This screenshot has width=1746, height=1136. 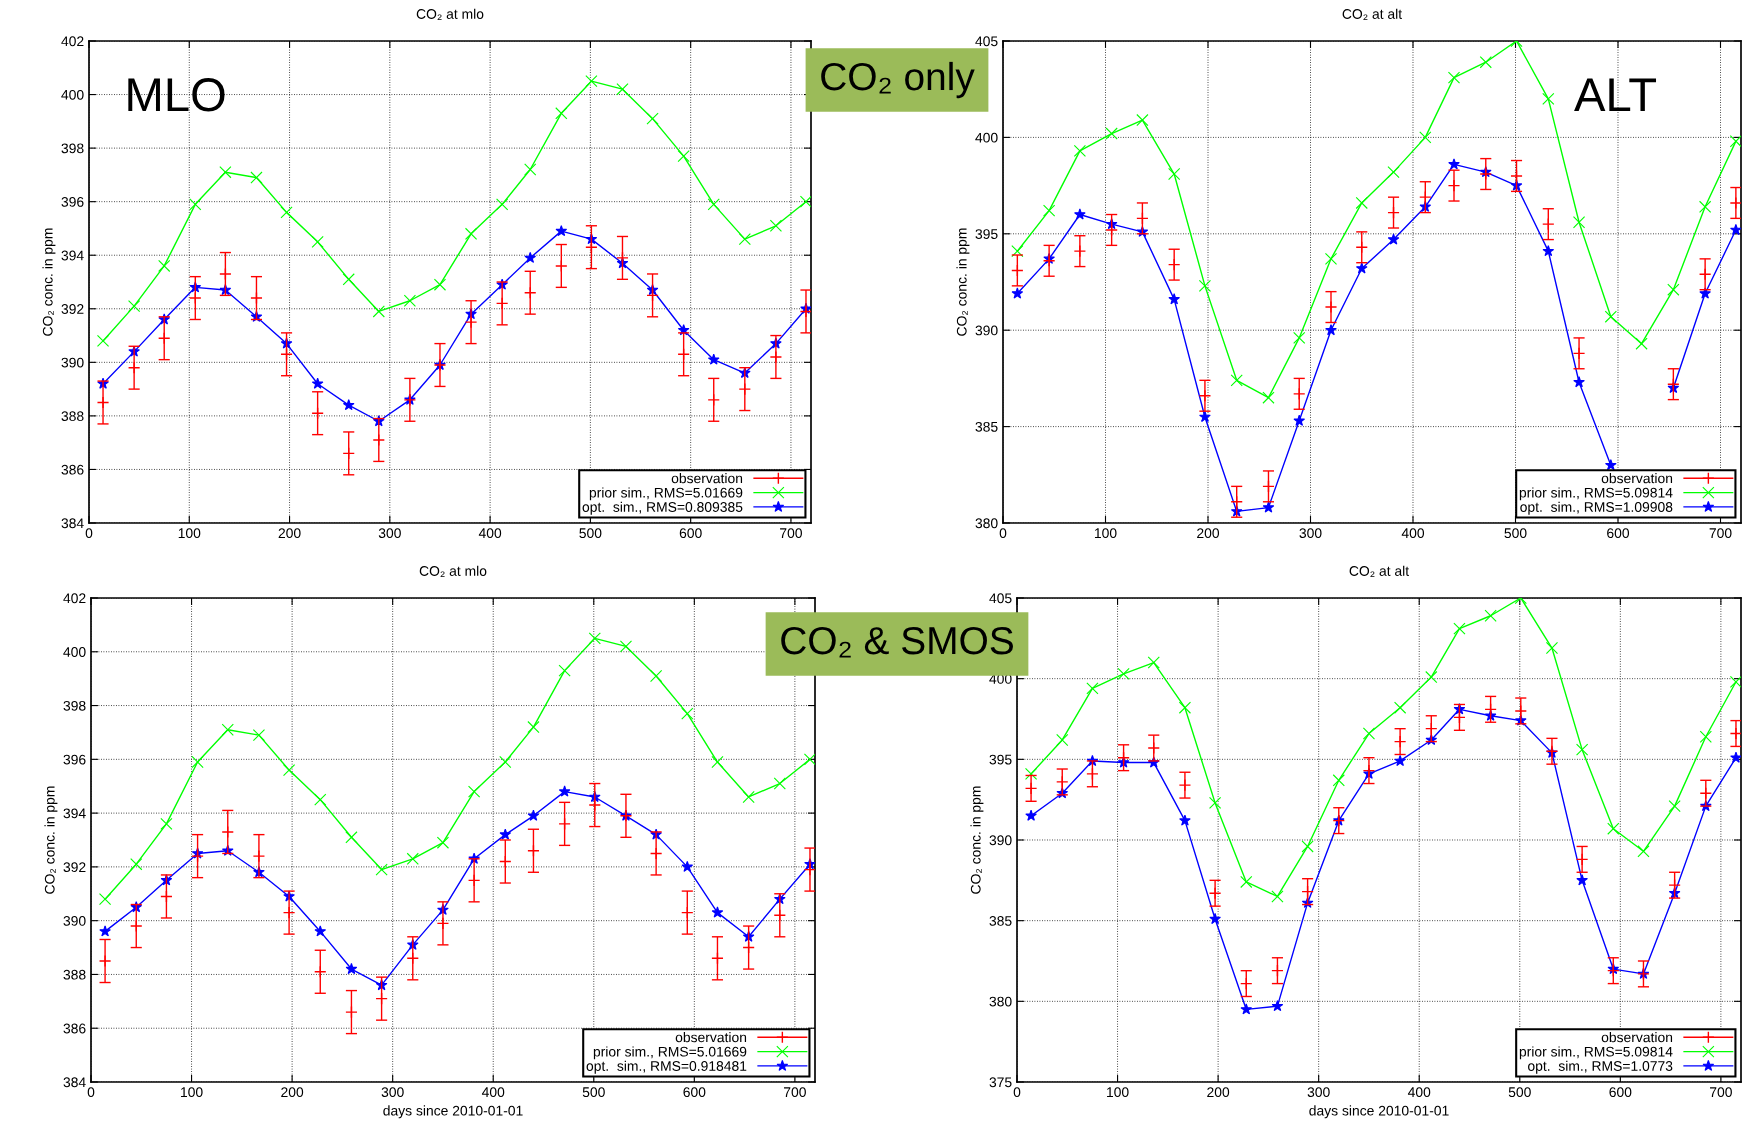 I want to click on annotation: ALT, so click(x=1615, y=95).